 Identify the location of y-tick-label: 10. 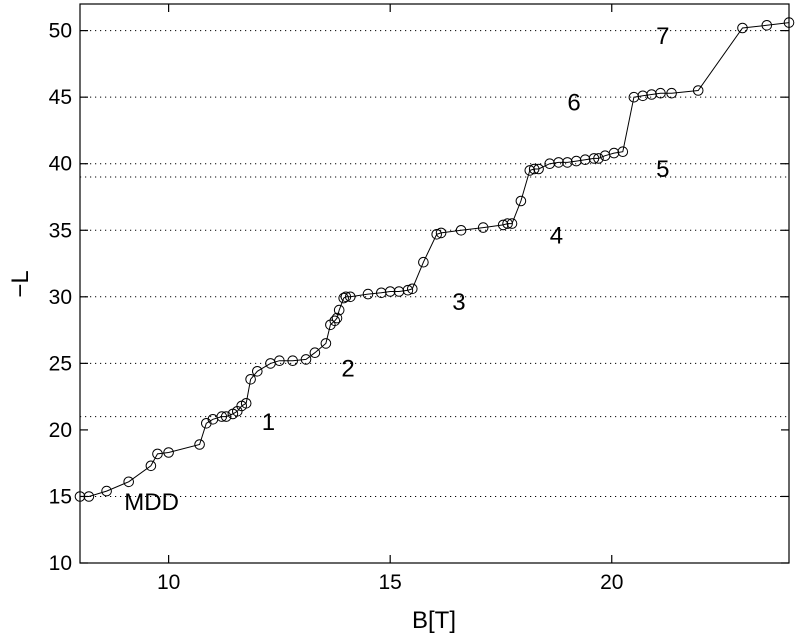
(60, 563).